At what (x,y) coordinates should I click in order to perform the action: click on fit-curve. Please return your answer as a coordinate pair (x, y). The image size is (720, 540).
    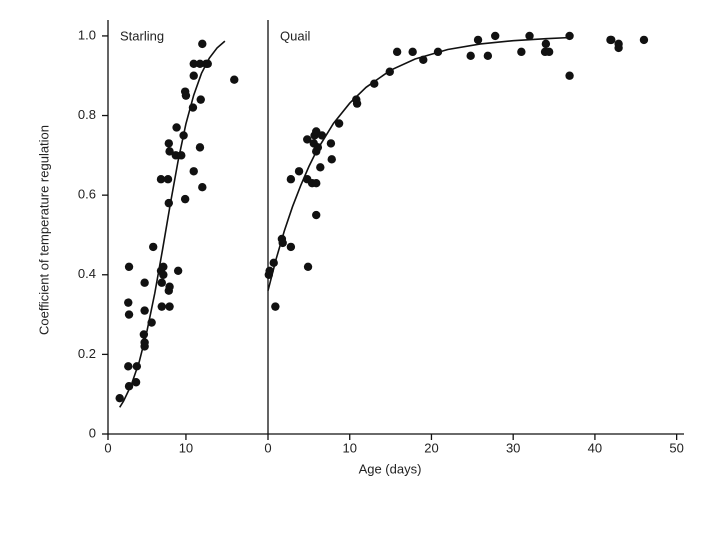
    Looking at the image, I should click on (172, 224).